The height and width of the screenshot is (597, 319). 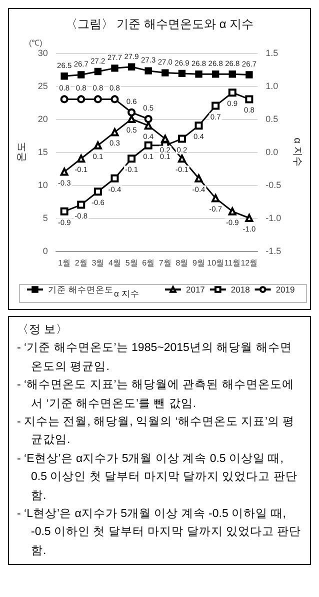 What do you see at coordinates (274, 251) in the screenshot?
I see `y2-tick-label: -1.5` at bounding box center [274, 251].